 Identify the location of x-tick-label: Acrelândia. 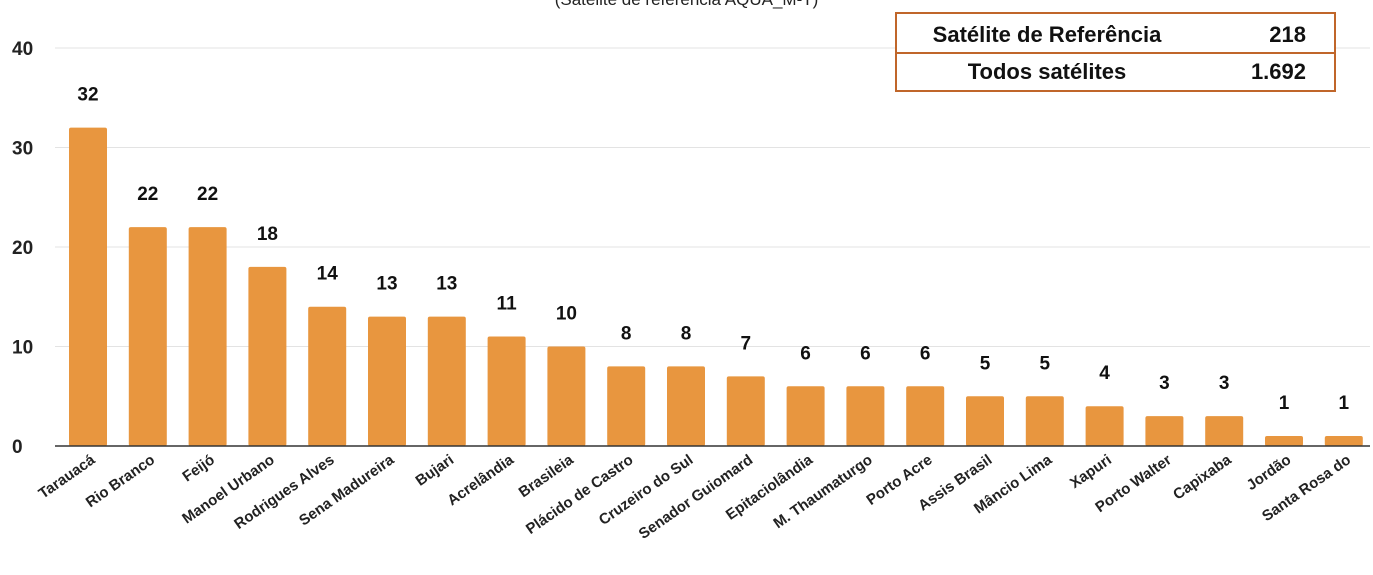
(480, 480).